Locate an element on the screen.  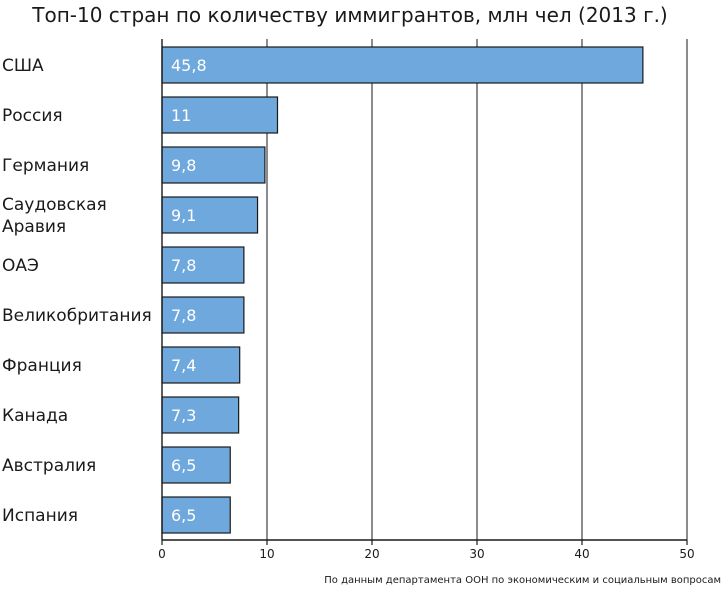
bar-value-label-5: 7,8 is located at coordinates (183, 315).